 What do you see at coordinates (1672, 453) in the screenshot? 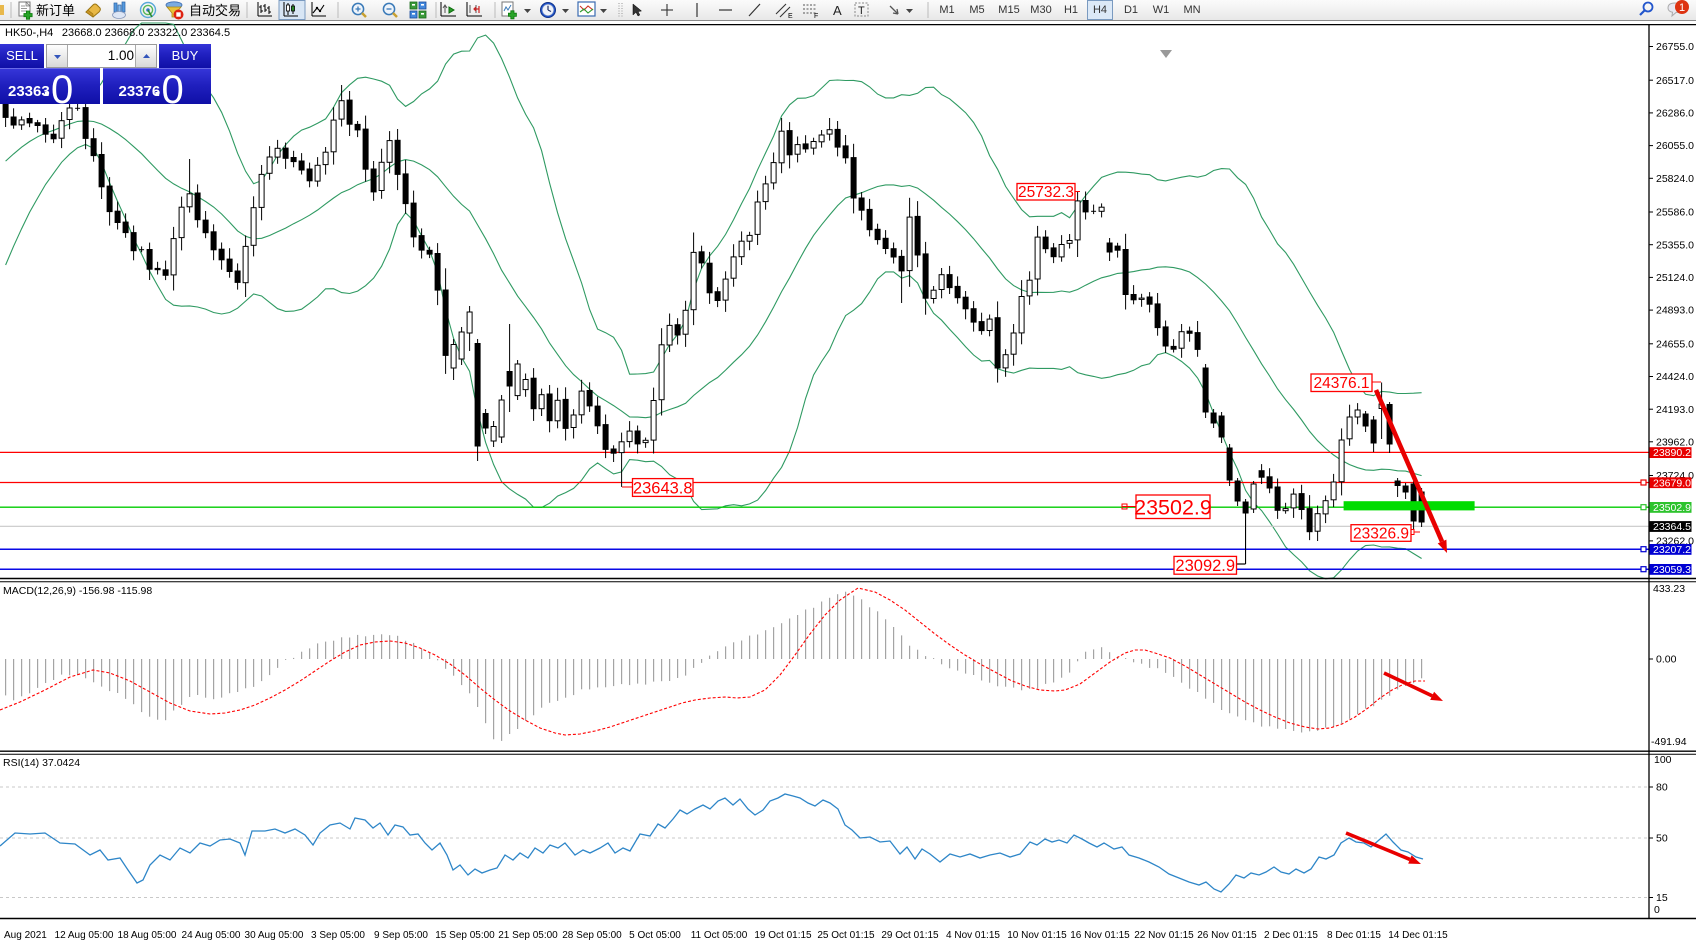
I see `svg-text: 23890.2` at bounding box center [1672, 453].